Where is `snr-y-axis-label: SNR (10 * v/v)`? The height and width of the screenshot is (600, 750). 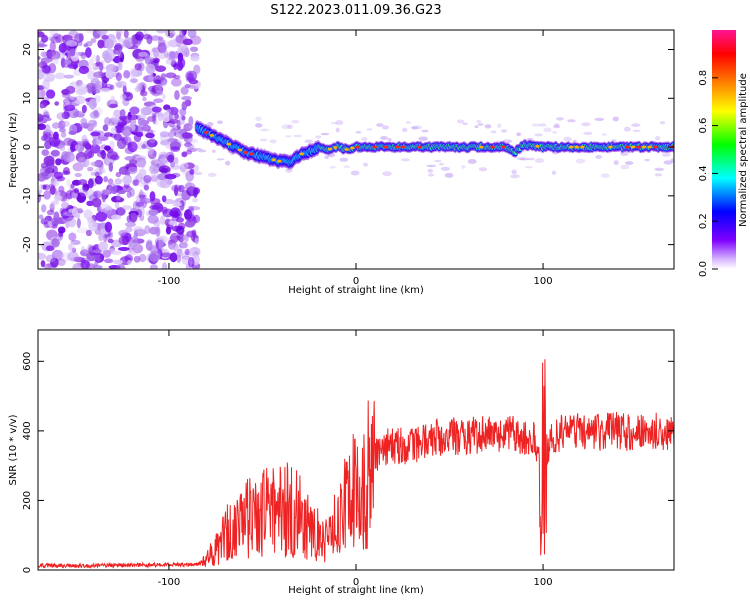 snr-y-axis-label: SNR (10 * v/v) is located at coordinates (13, 449).